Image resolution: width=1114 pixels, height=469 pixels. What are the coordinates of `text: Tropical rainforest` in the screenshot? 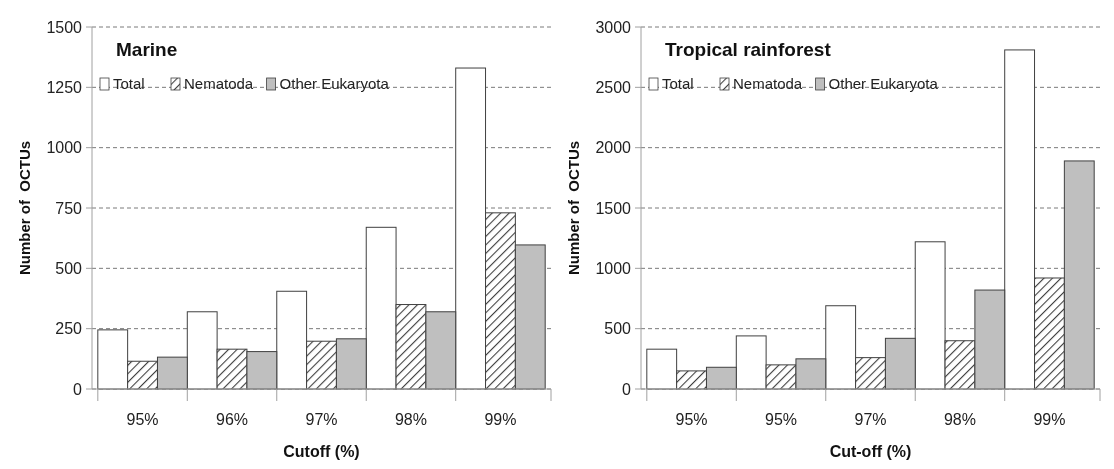 It's located at (748, 49).